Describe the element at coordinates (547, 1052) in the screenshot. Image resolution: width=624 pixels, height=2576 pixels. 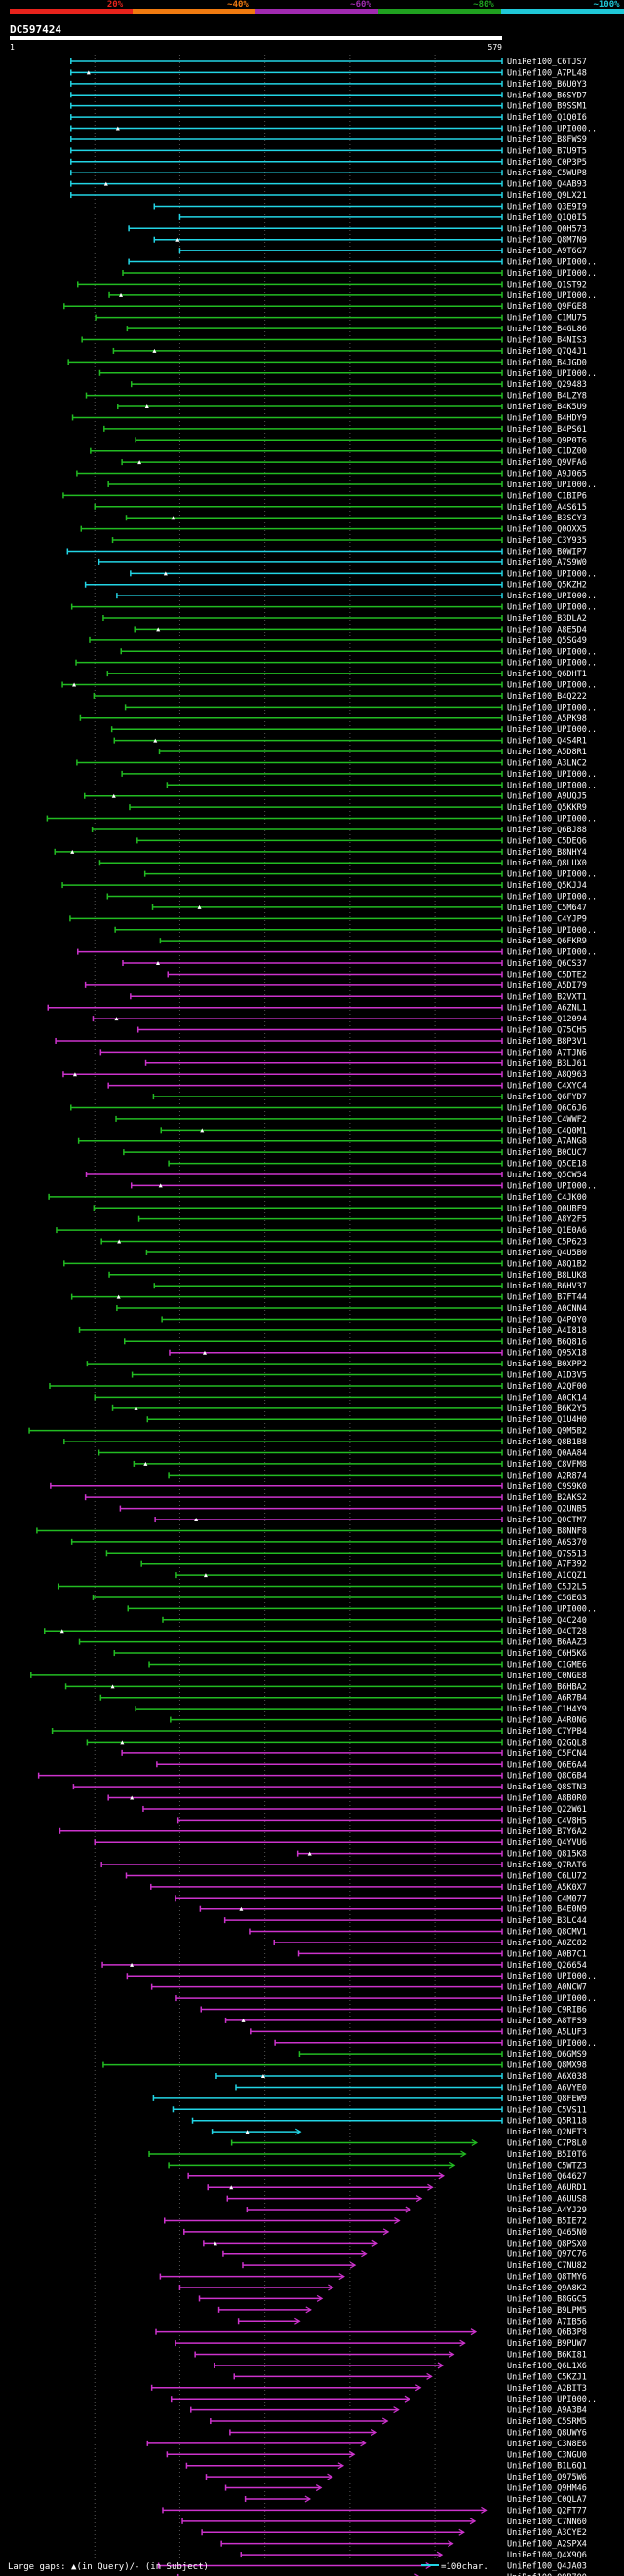
I see `row-label: UniRef100_A7TJN6` at that location.